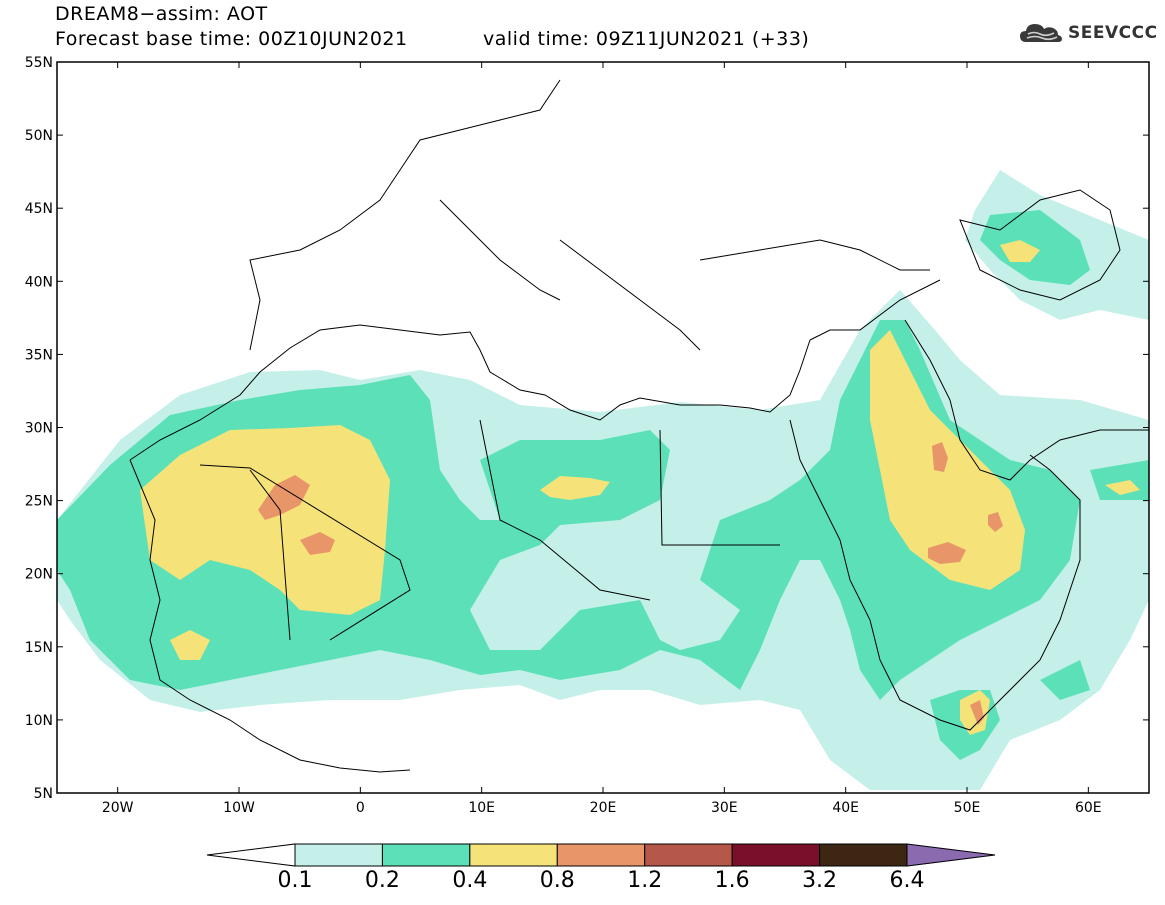  Describe the element at coordinates (295, 880) in the screenshot. I see `colorbar-level-label: 0.1` at that location.